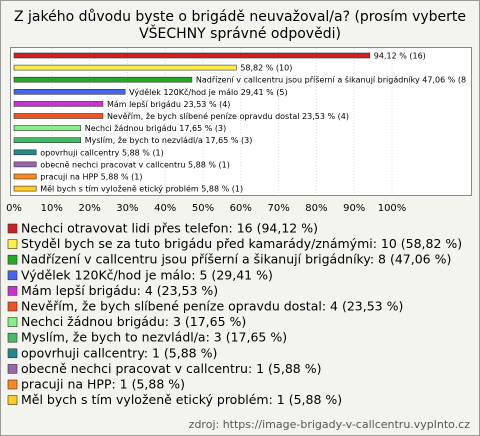 The width and height of the screenshot is (480, 436). What do you see at coordinates (119, 352) in the screenshot?
I see `legend-label: opovrhuji callcentry: 1 (5,88 %)` at bounding box center [119, 352].